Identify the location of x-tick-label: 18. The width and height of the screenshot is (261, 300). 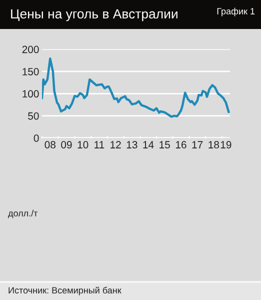
(213, 144).